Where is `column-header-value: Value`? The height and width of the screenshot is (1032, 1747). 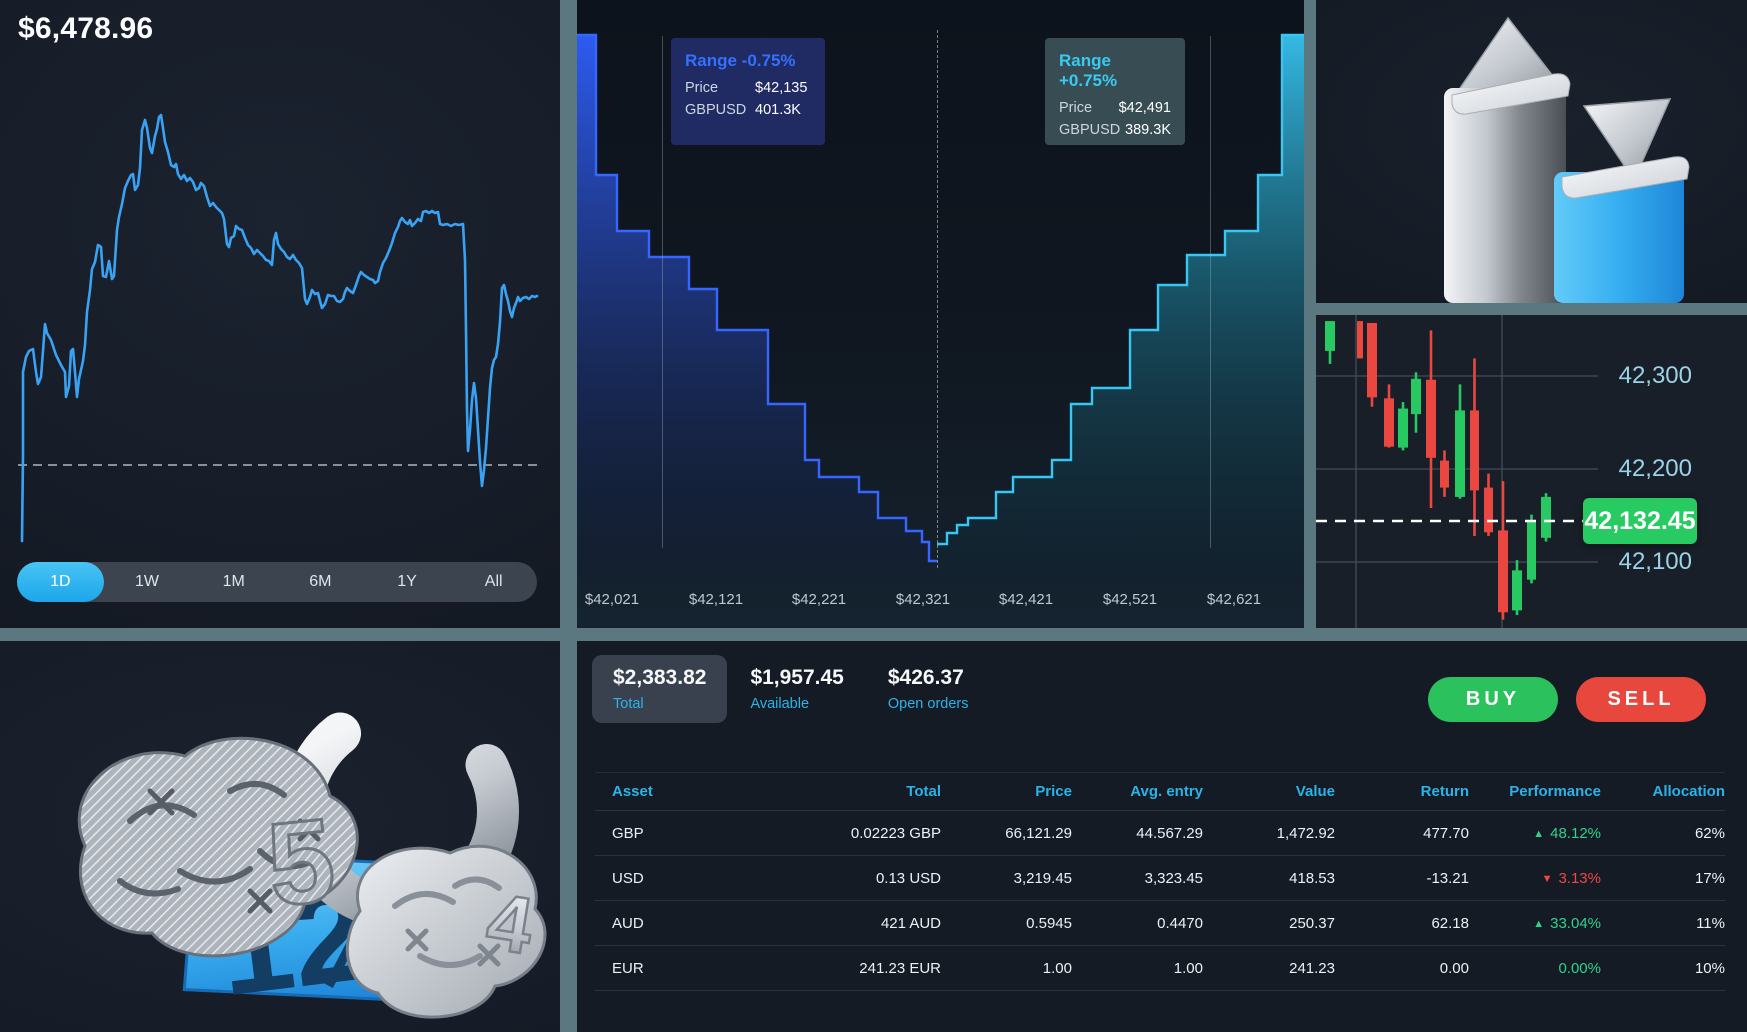
column-header-value: Value is located at coordinates (1315, 791).